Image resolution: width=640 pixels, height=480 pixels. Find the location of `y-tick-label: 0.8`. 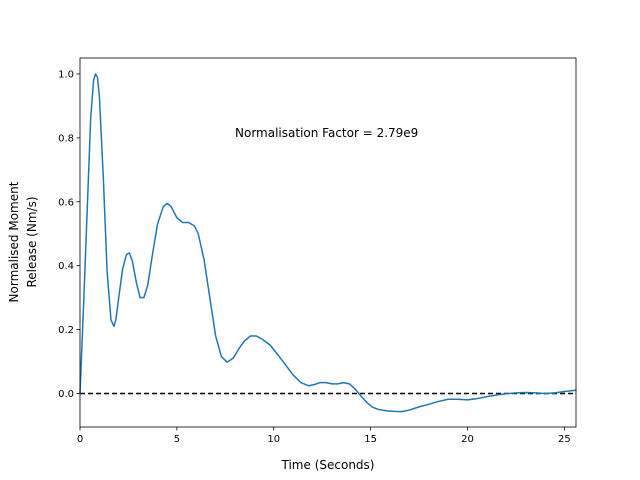

y-tick-label: 0.8 is located at coordinates (66, 138).